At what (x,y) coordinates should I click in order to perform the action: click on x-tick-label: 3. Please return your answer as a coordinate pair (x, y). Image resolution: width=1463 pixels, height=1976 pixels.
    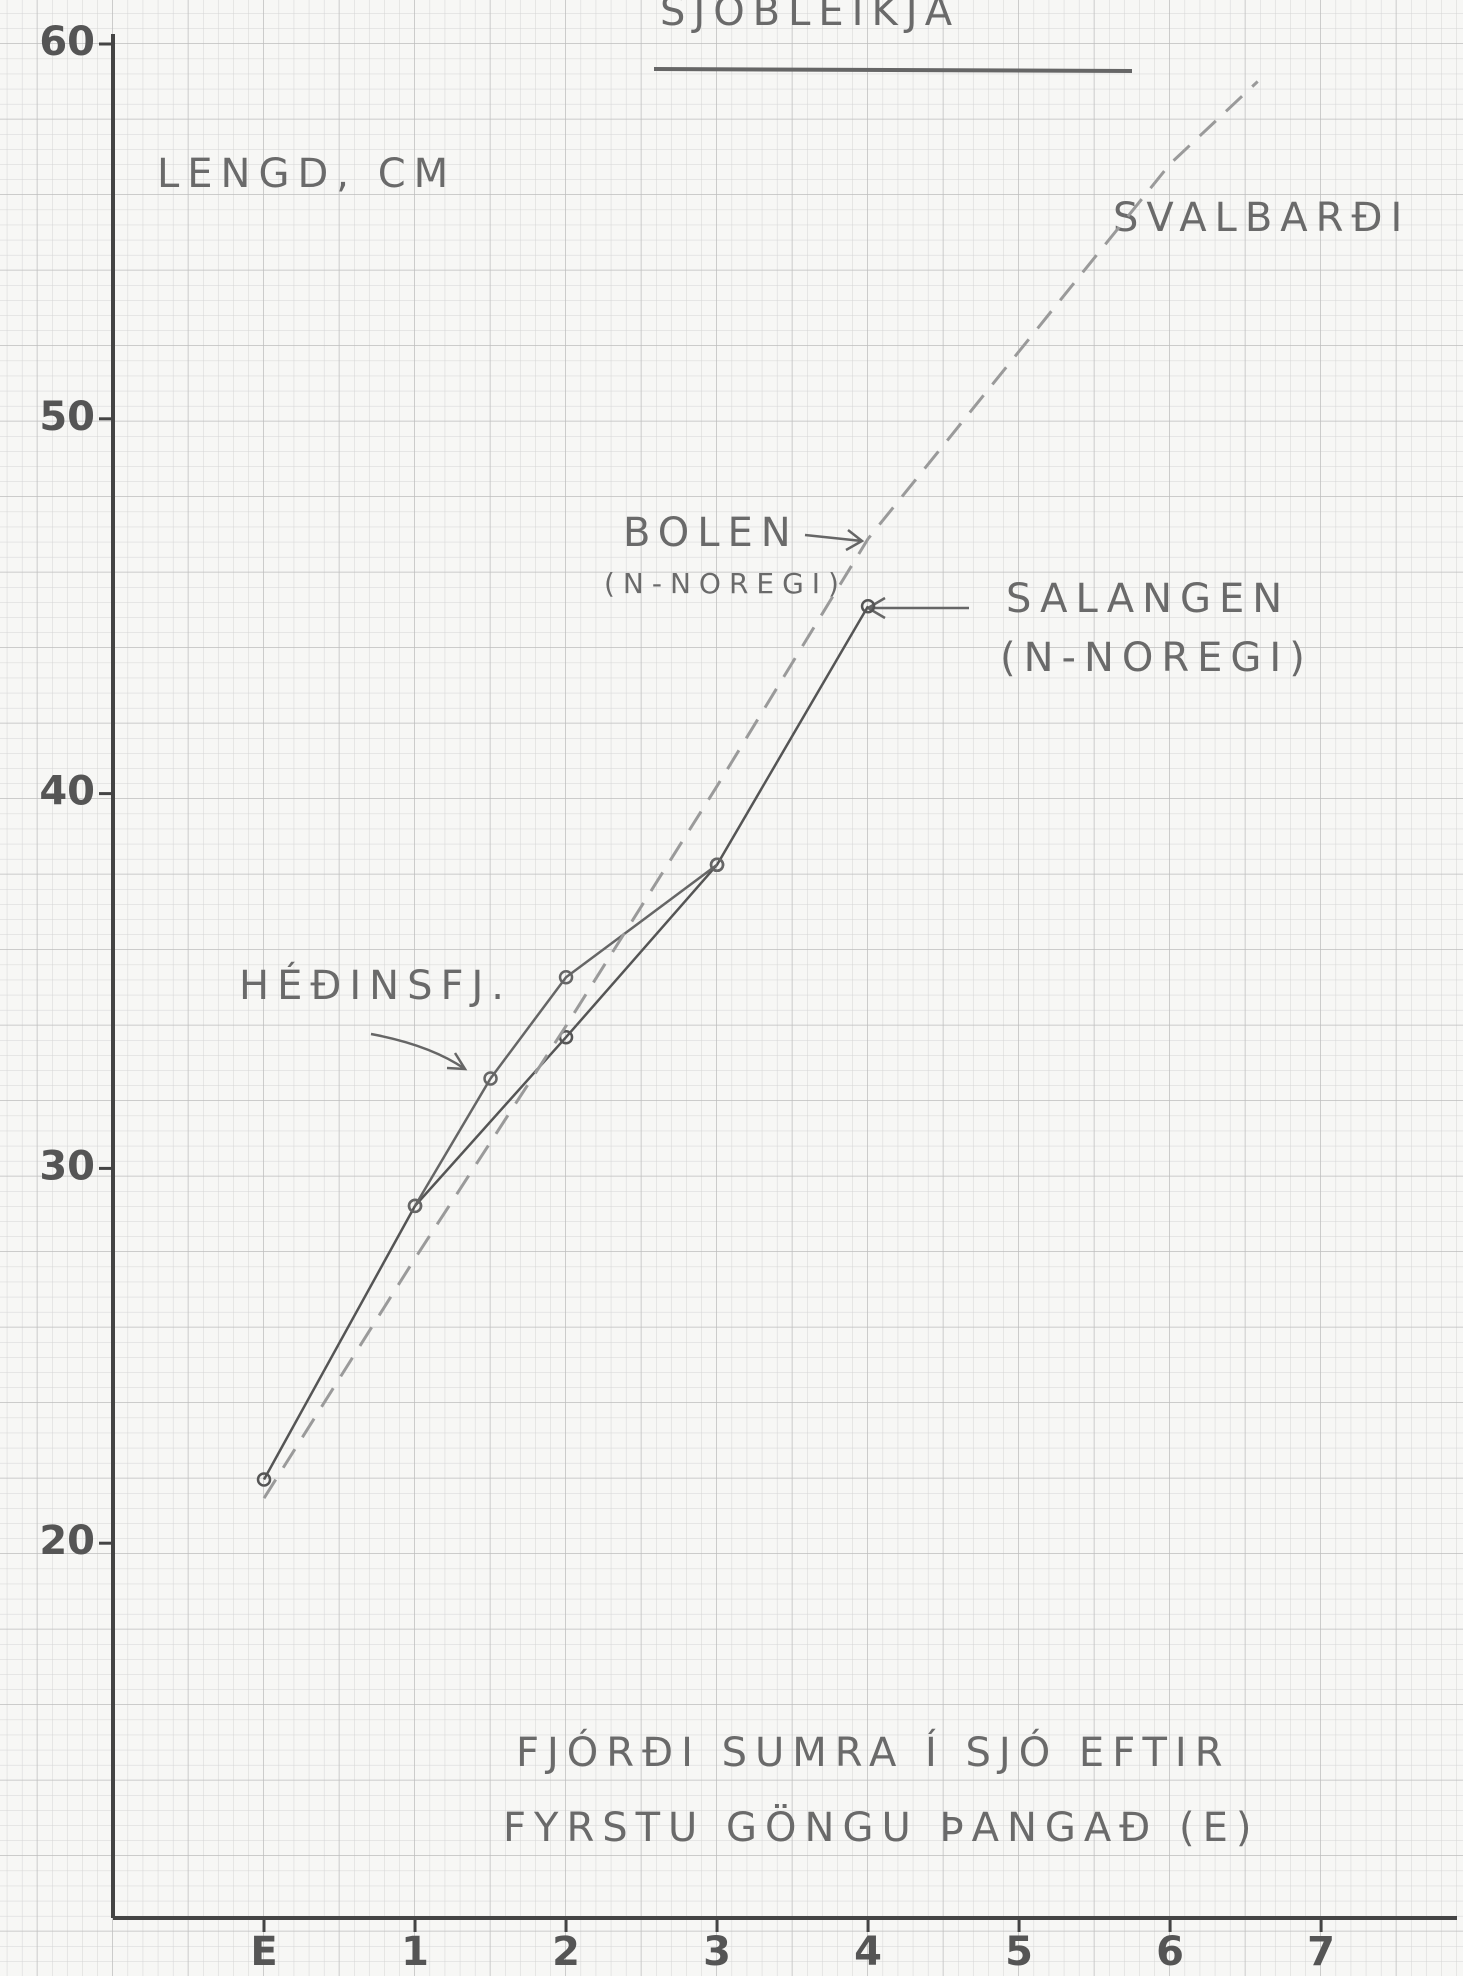
    Looking at the image, I should click on (717, 1952).